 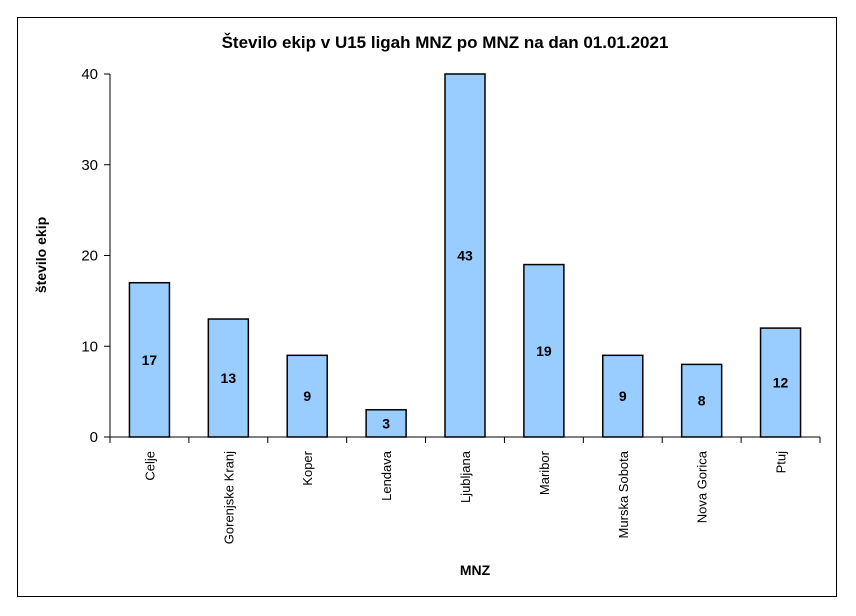 What do you see at coordinates (89, 74) in the screenshot?
I see `y-tick-label: 40` at bounding box center [89, 74].